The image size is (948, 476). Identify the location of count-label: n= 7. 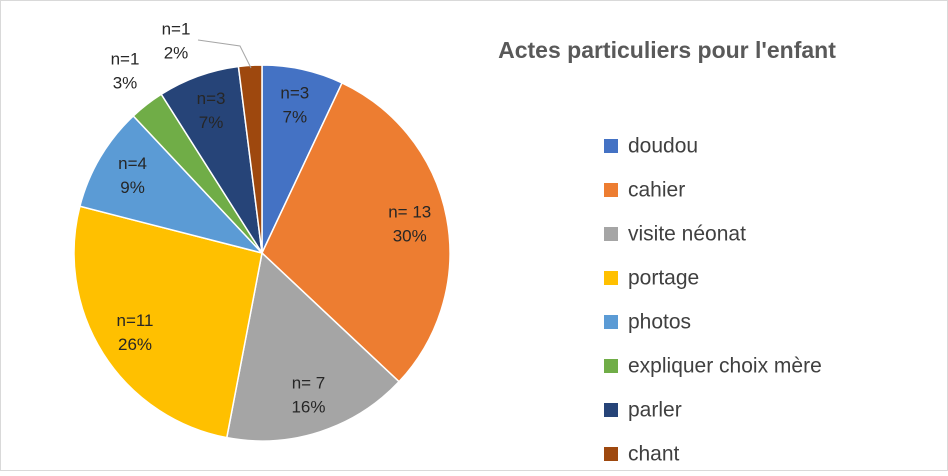
(309, 383).